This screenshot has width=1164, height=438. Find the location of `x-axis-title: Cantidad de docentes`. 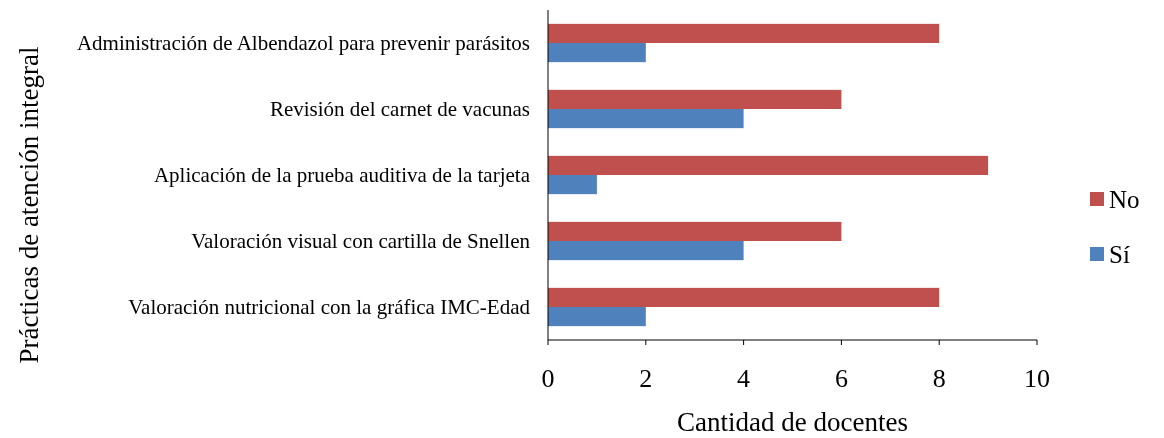

x-axis-title: Cantidad de docentes is located at coordinates (792, 422).